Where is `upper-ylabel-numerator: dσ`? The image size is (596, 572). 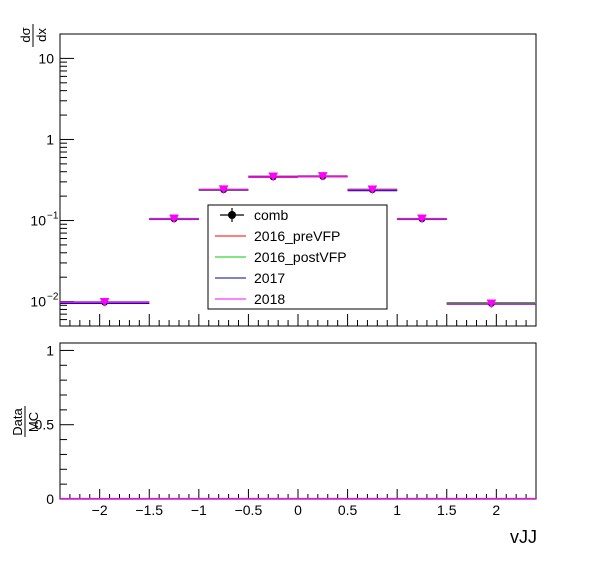
upper-ylabel-numerator: dσ is located at coordinates (25, 34).